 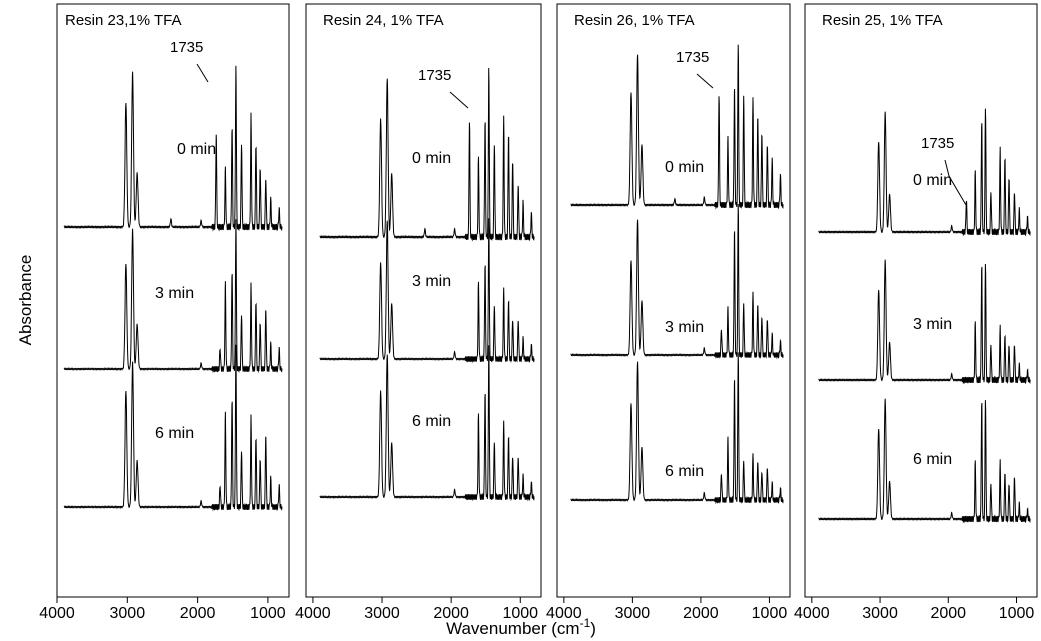 I want to click on panel-title: Resin 26, 1% TFA, so click(x=634, y=20).